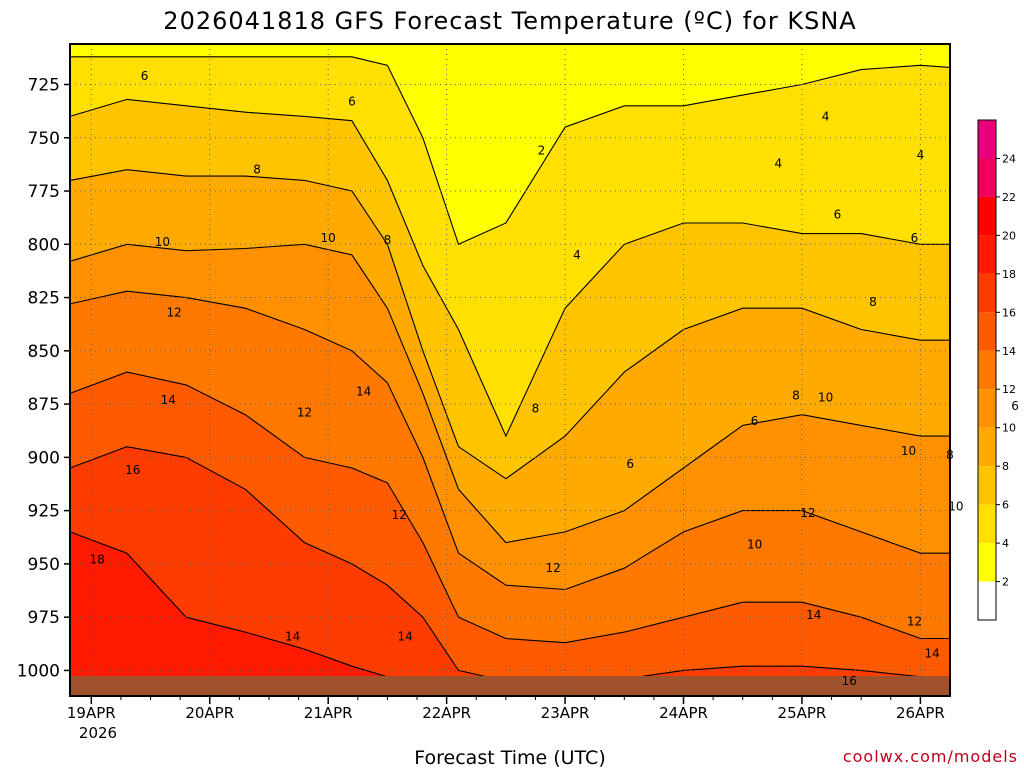 This screenshot has height=768, width=1024. What do you see at coordinates (509, 757) in the screenshot?
I see `x-axis-title: Forecast Time (UTC)` at bounding box center [509, 757].